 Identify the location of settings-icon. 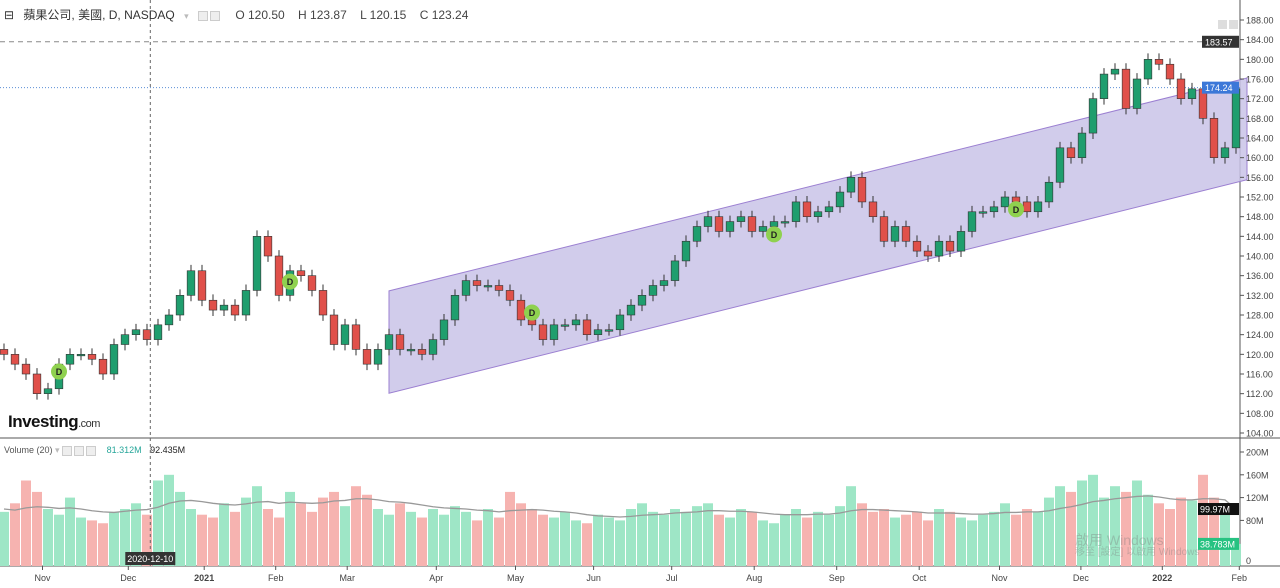
(209, 15).